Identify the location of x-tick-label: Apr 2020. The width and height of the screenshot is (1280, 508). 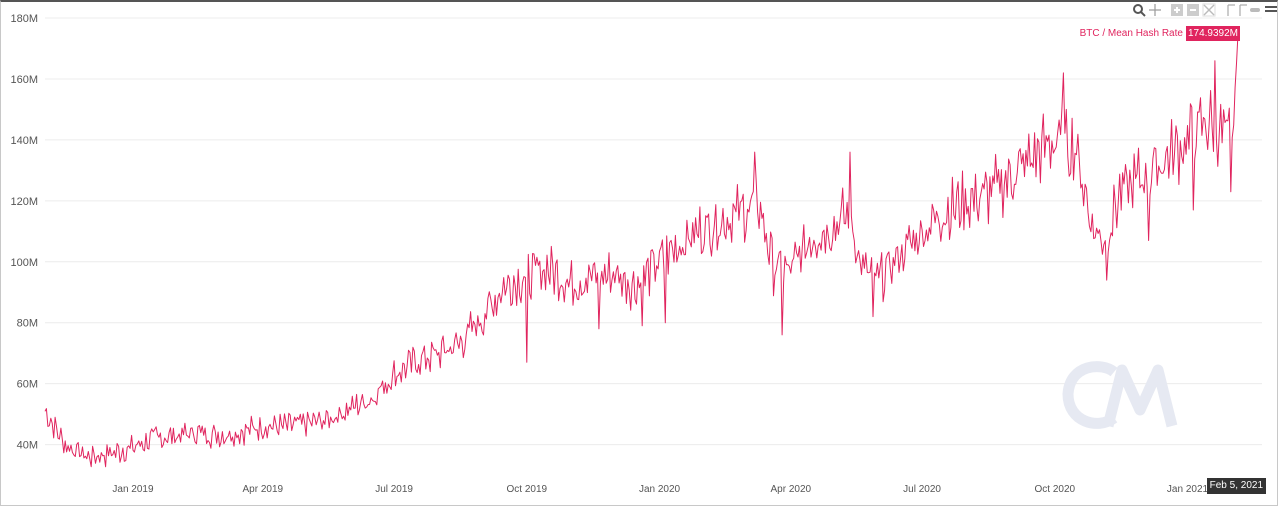
(791, 489).